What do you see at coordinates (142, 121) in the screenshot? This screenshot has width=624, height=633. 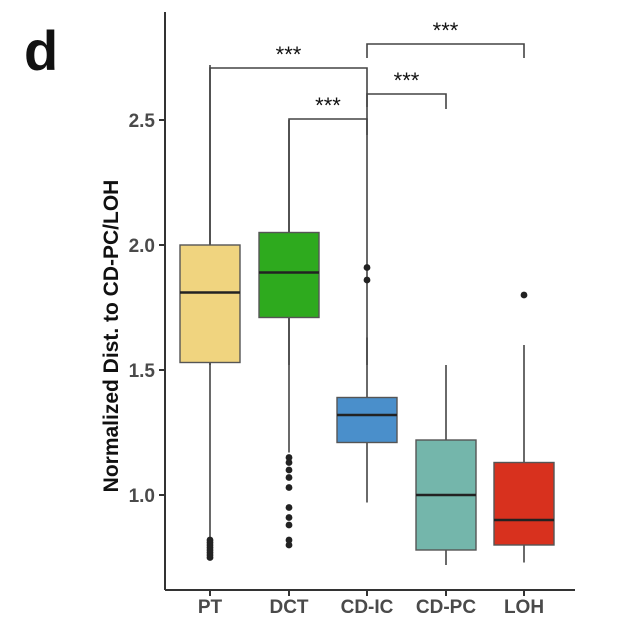 I see `y-tick-label: 2.5` at bounding box center [142, 121].